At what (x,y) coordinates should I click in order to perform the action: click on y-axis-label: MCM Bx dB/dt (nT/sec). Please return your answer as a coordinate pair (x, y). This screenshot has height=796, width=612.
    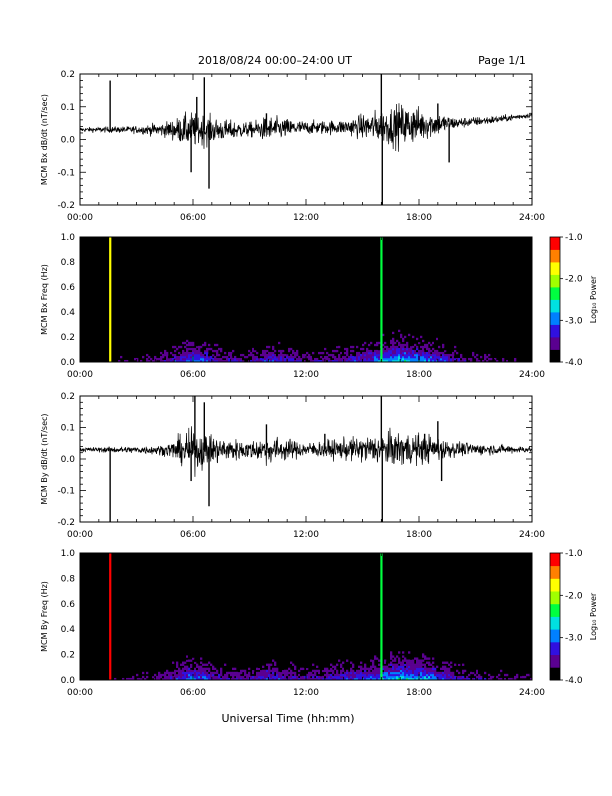
    Looking at the image, I should click on (44, 139).